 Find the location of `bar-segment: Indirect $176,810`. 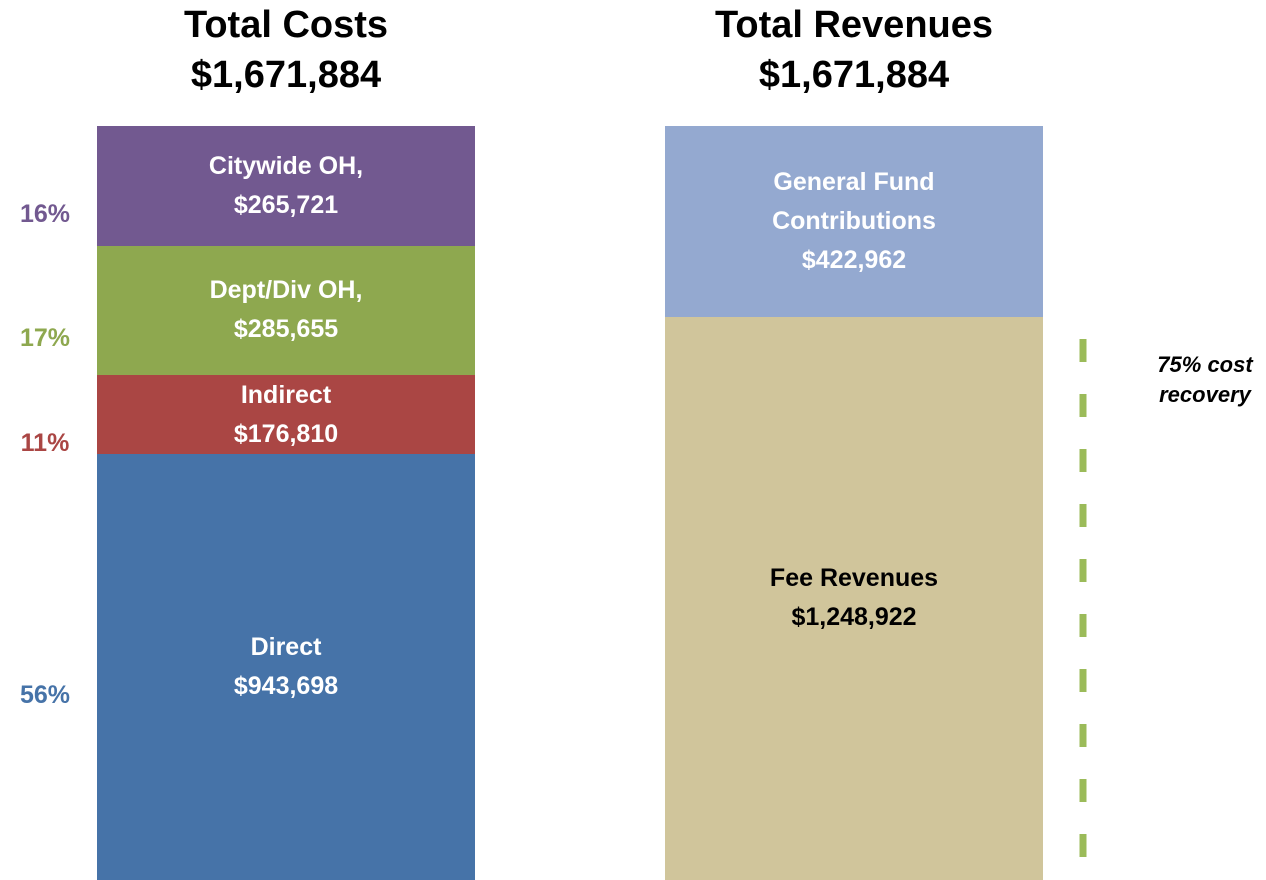

bar-segment: Indirect $176,810 is located at coordinates (286, 414).